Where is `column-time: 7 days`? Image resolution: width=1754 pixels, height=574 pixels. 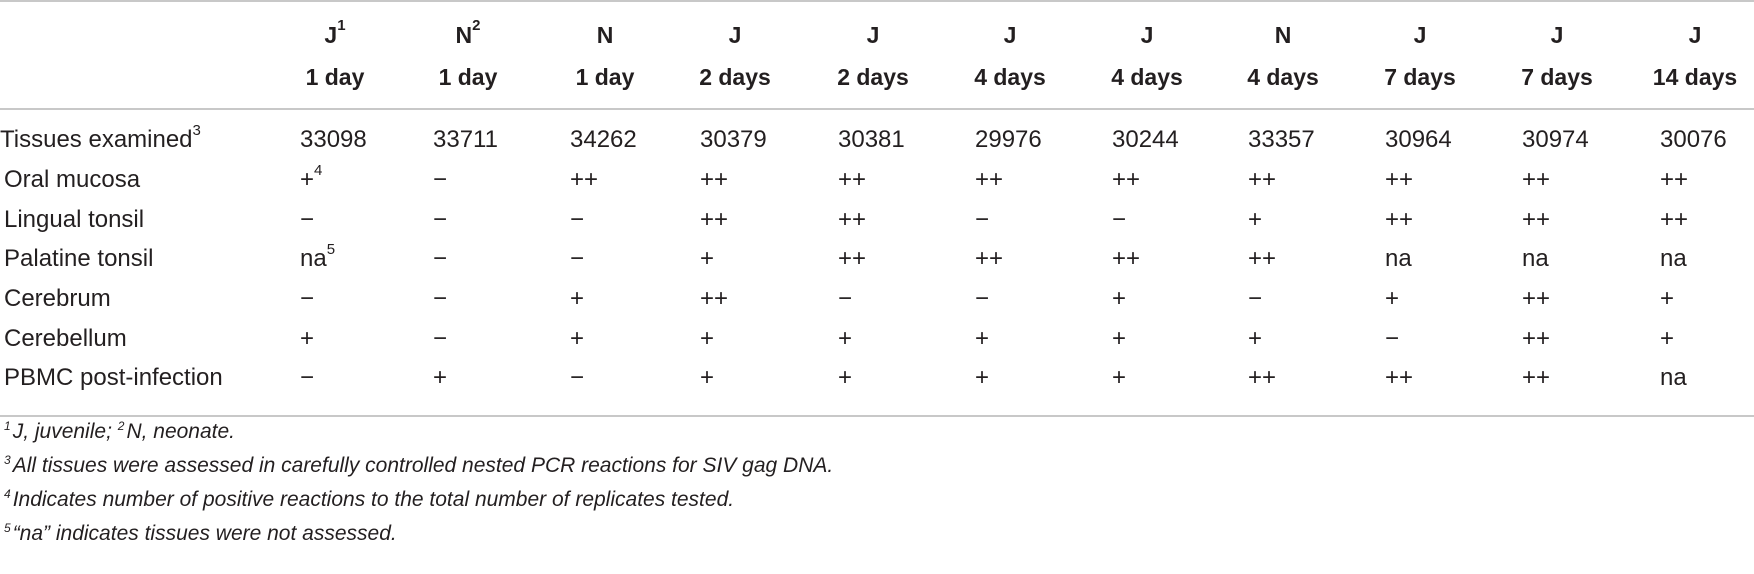
column-time: 7 days is located at coordinates (1557, 77).